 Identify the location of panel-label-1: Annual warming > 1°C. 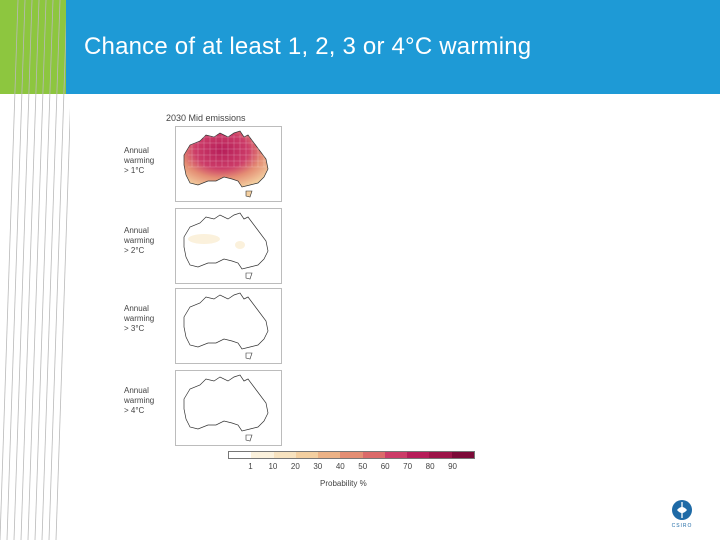
(139, 160).